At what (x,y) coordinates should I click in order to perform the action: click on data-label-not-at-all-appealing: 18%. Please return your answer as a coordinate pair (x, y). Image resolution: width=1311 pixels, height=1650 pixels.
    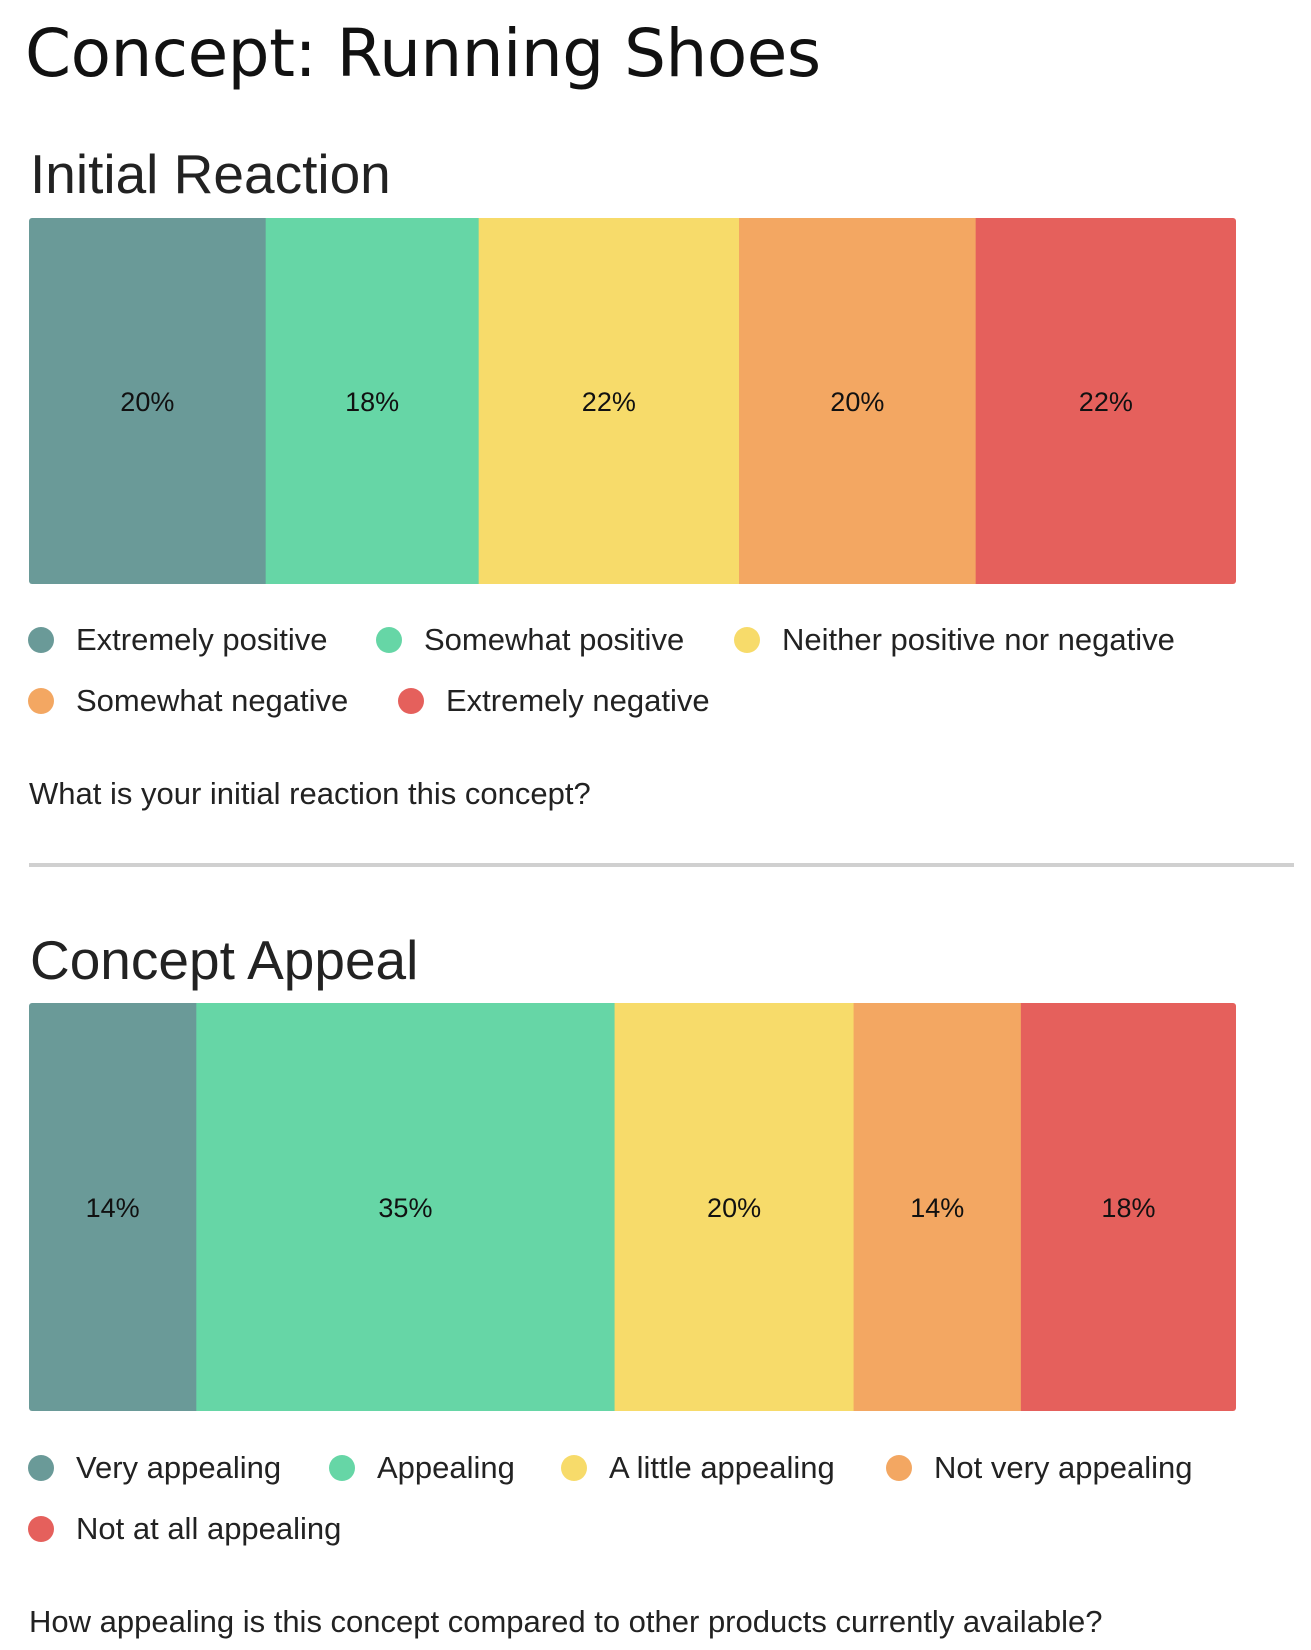
    Looking at the image, I should click on (1128, 1208).